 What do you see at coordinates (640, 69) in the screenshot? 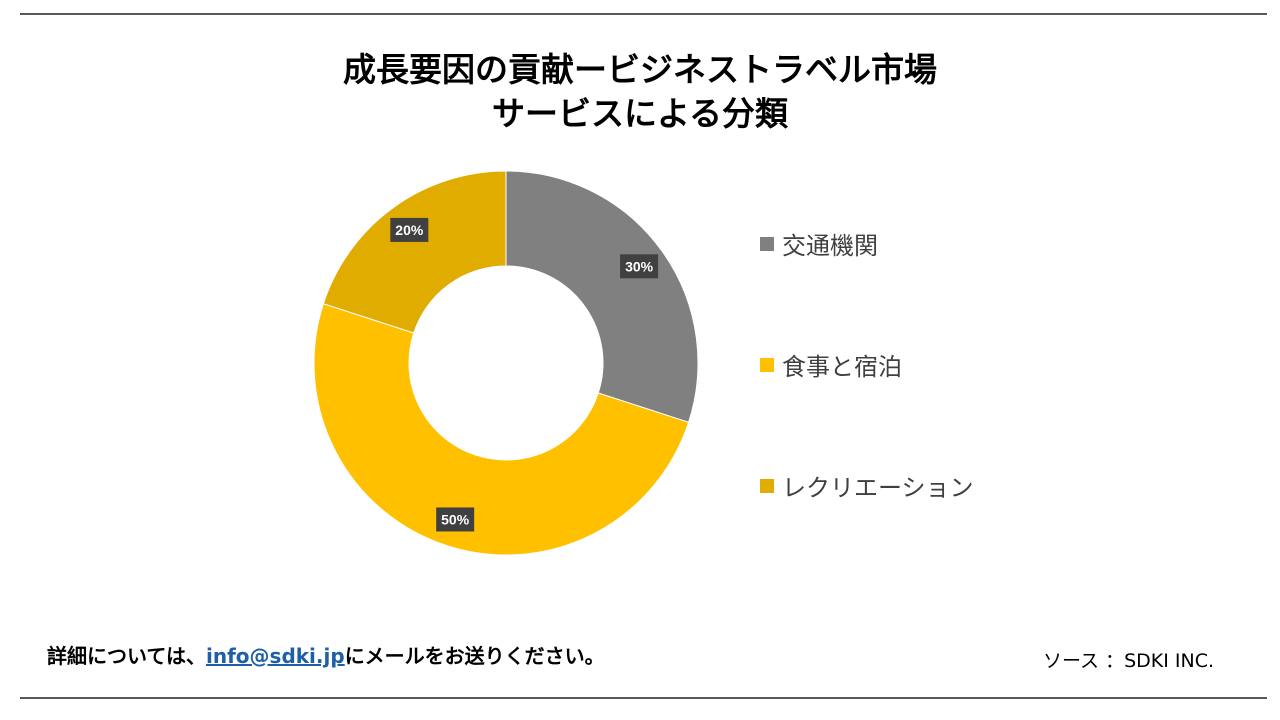
I see `chart-title-line-1: 成長要因の貢献ービジネストラベル市場` at bounding box center [640, 69].